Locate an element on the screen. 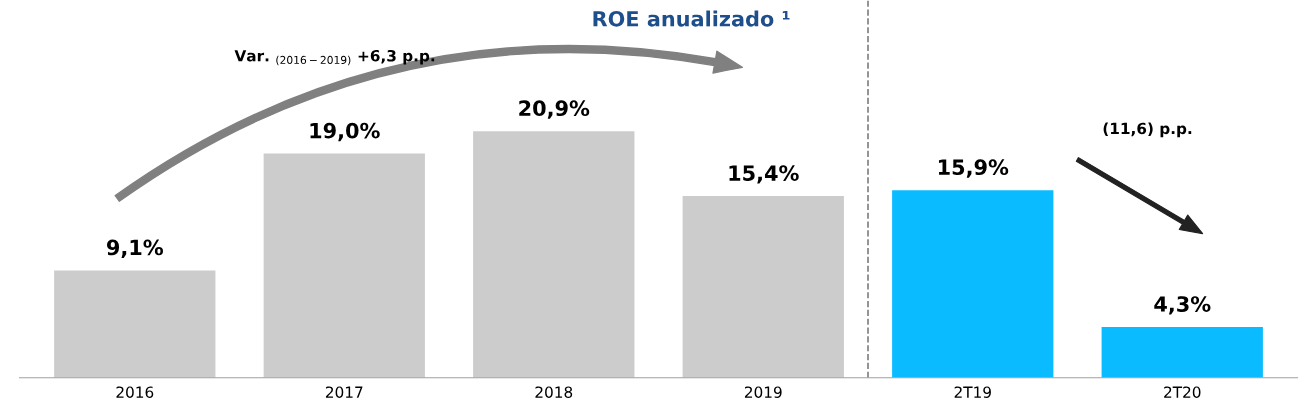 The width and height of the screenshot is (1304, 412). x-tick-label: 2019 is located at coordinates (763, 392).